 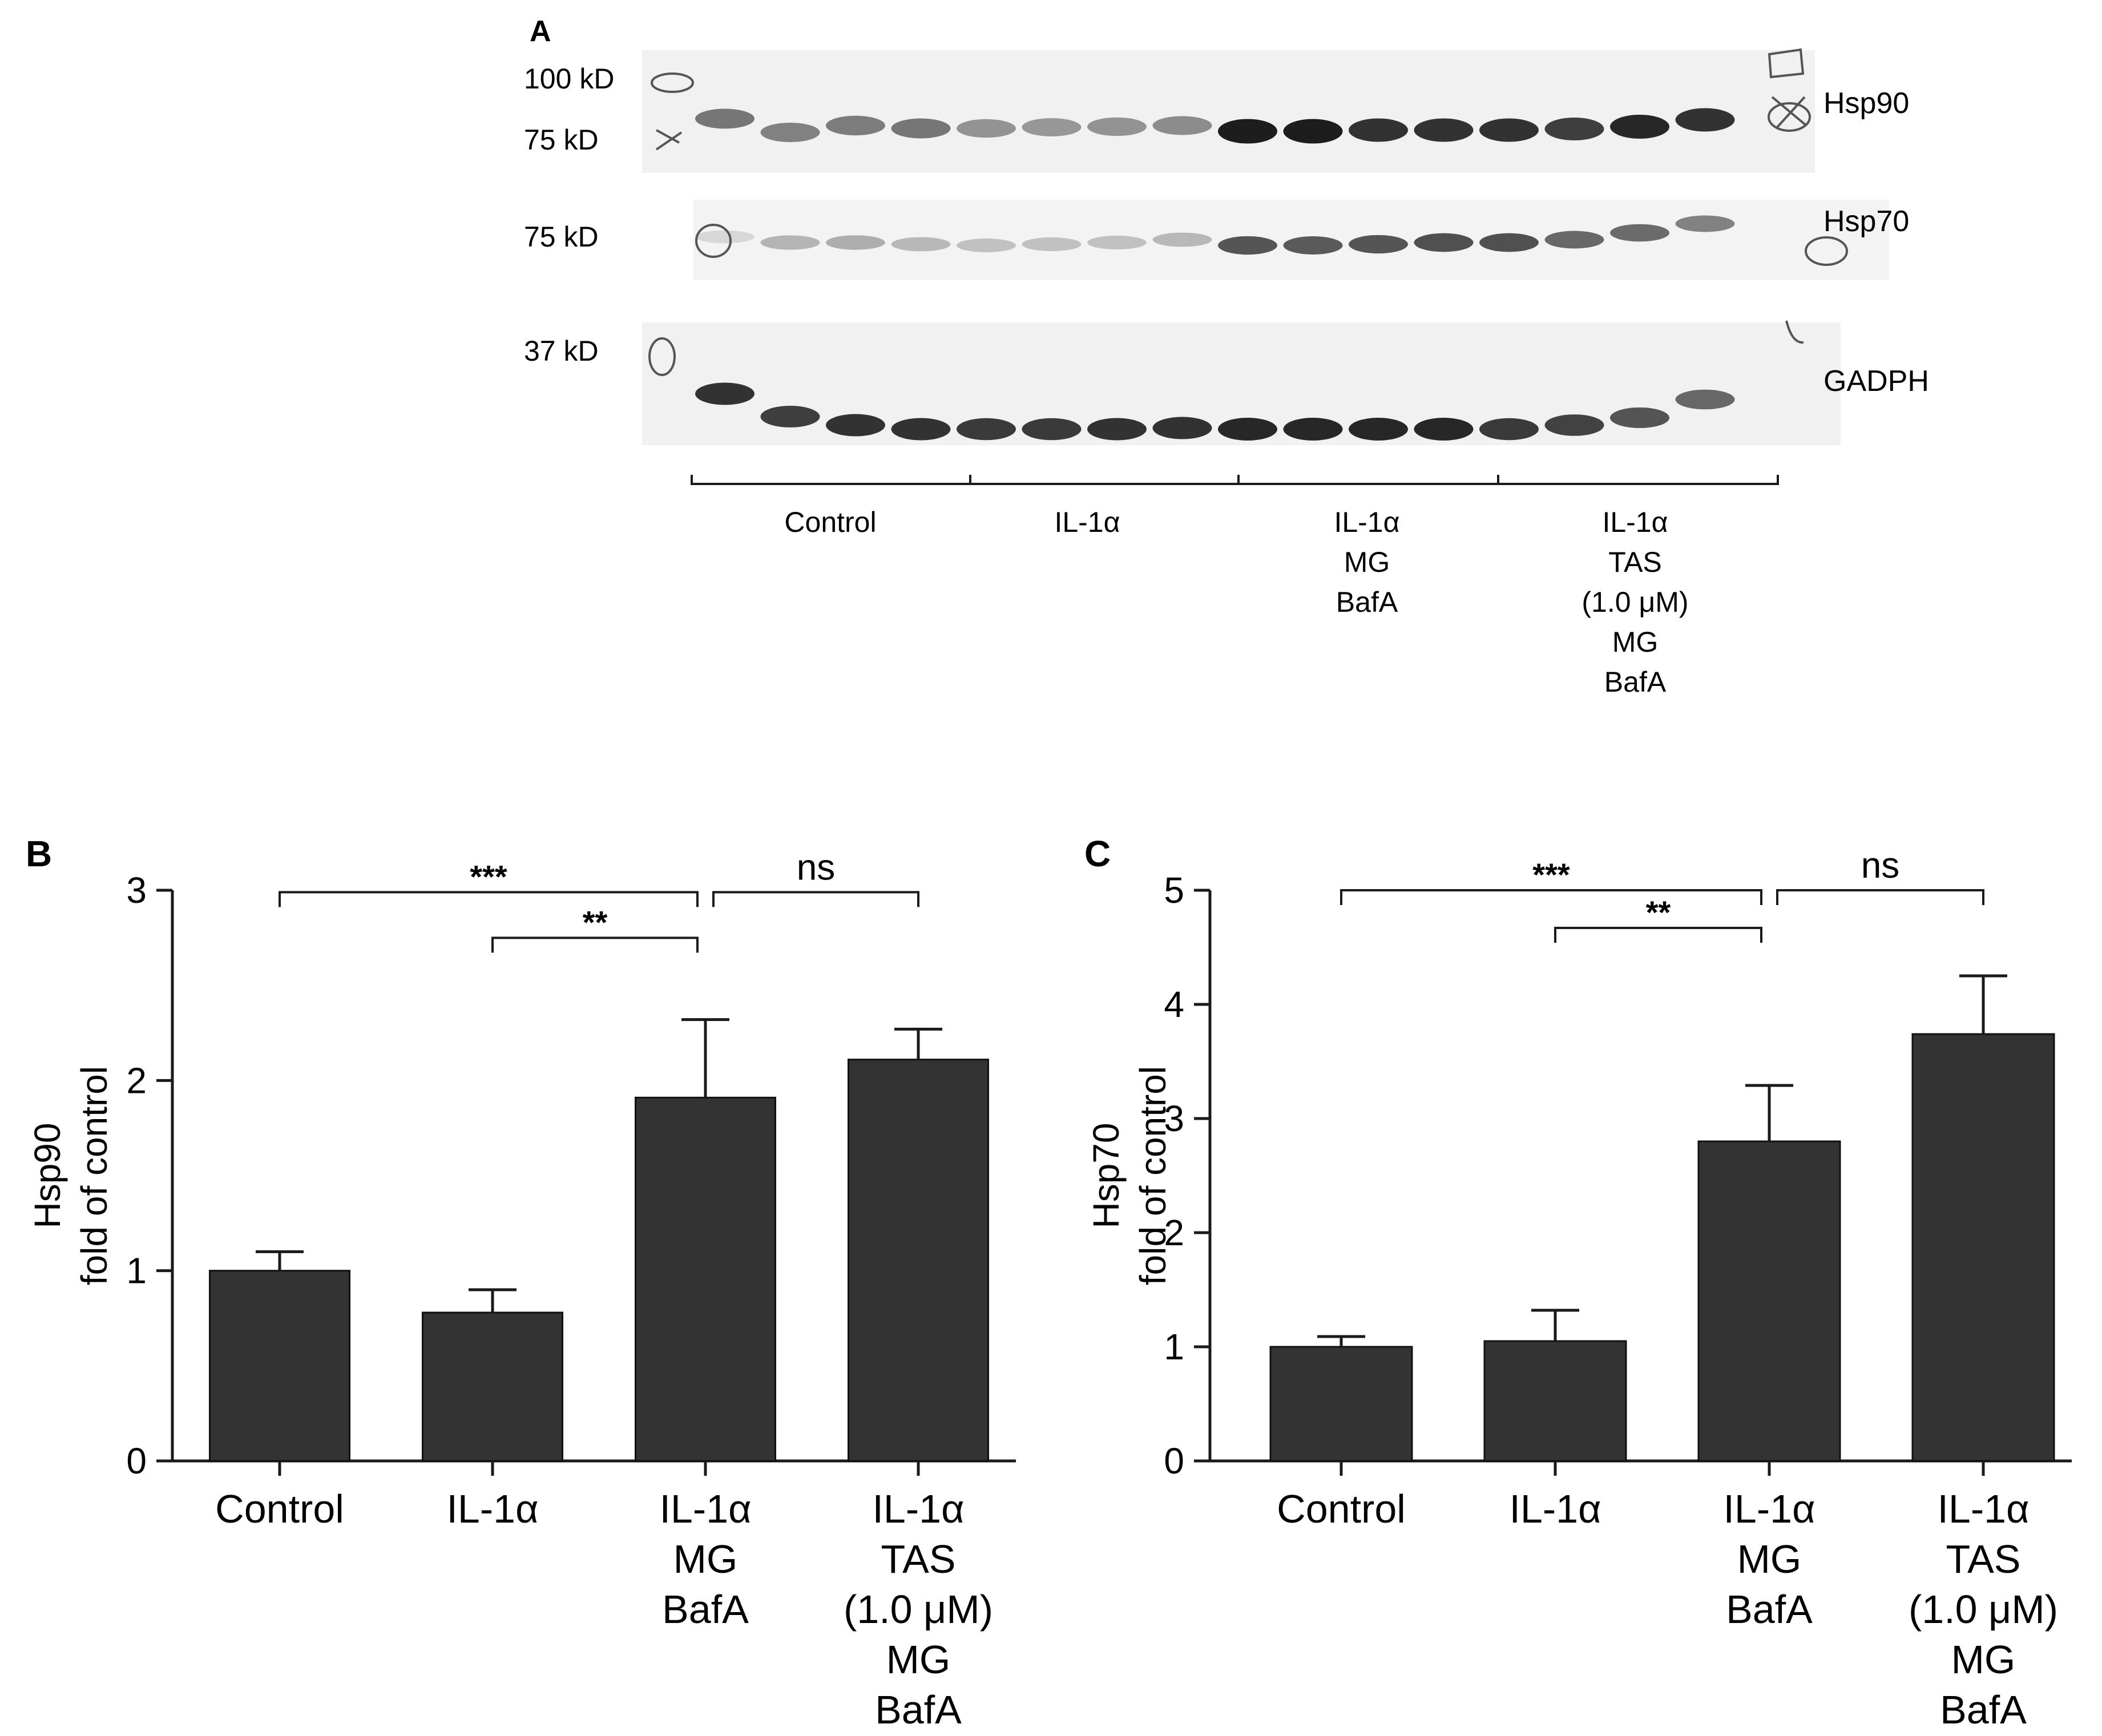 What do you see at coordinates (561, 351) in the screenshot?
I see `marker-label-37kd: 37 kD` at bounding box center [561, 351].